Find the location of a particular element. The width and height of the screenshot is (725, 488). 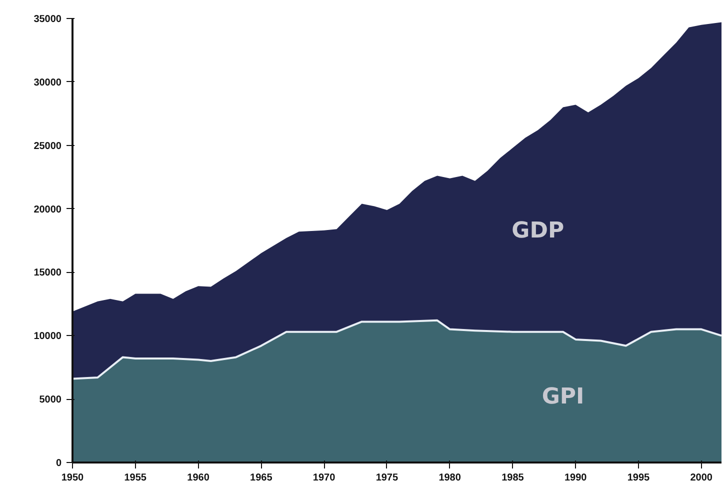

y-tick-label: 35000 is located at coordinates (48, 19).